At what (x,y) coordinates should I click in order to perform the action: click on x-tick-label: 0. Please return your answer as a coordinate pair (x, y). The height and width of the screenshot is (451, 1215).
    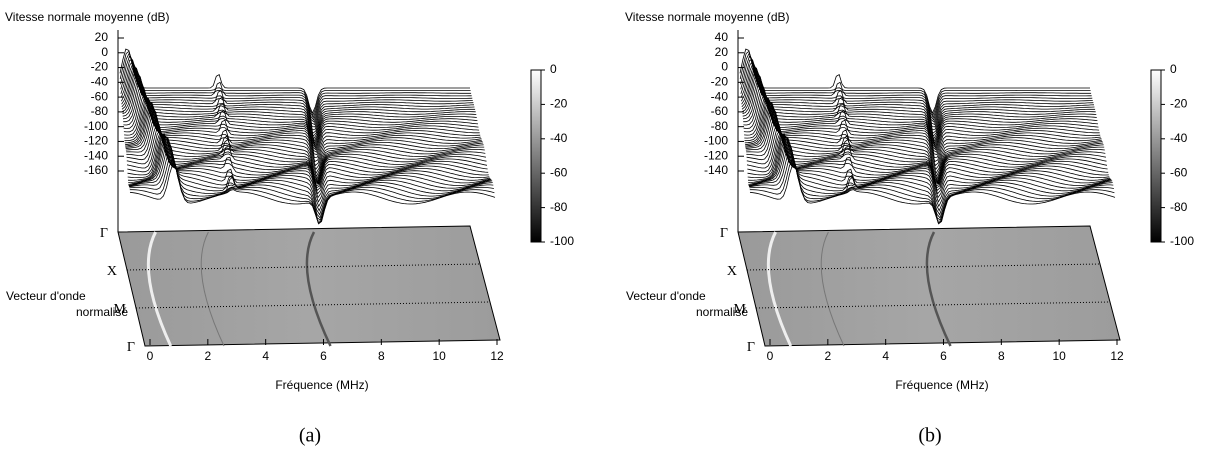
    Looking at the image, I should click on (150, 356).